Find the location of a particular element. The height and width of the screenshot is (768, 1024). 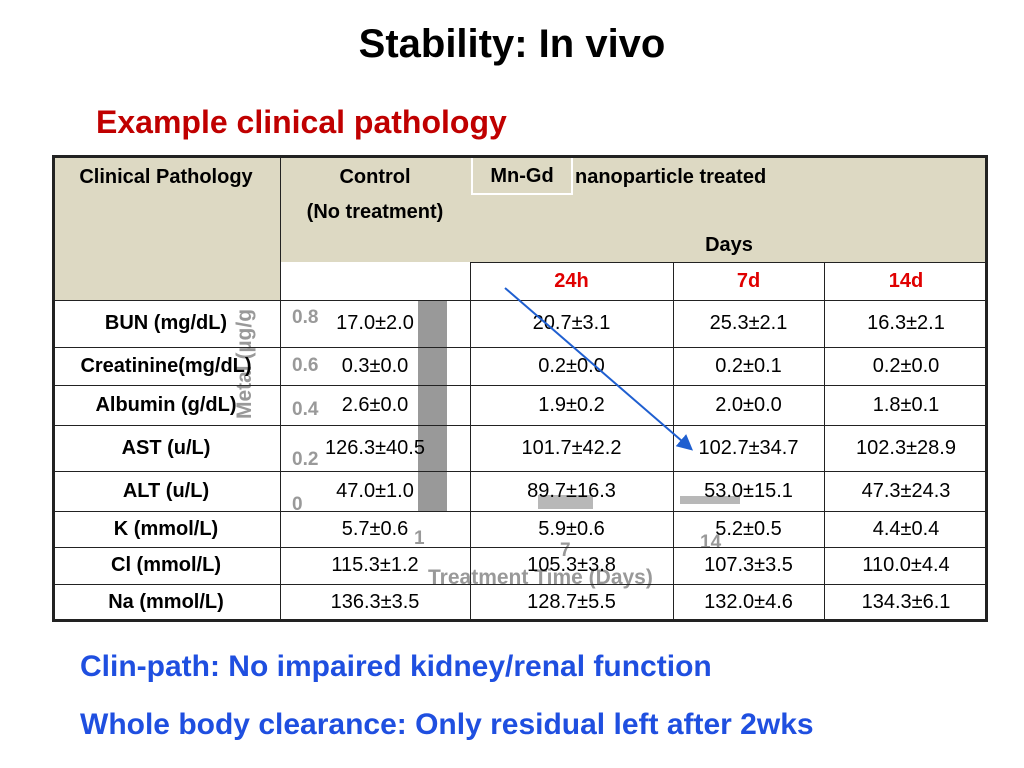

table-cell: 1.9±0.2 is located at coordinates (571, 404).